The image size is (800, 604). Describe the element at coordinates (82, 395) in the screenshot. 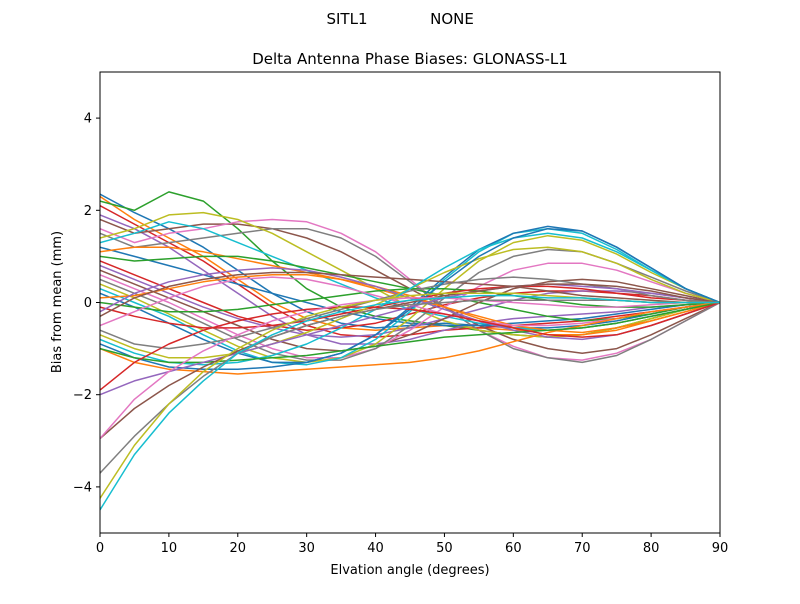

I see `y-tick-label: −2` at that location.